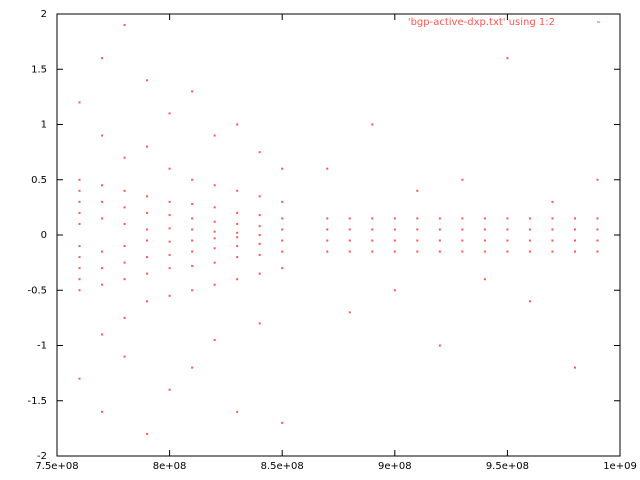 The height and width of the screenshot is (480, 640). I want to click on x-tick-label: 8e+08, so click(170, 466).